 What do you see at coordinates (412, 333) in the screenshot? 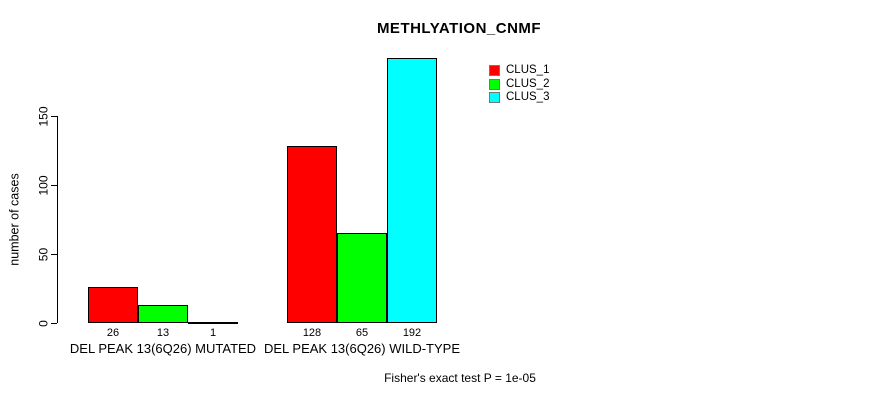
I see `bar-value-label: 192` at bounding box center [412, 333].